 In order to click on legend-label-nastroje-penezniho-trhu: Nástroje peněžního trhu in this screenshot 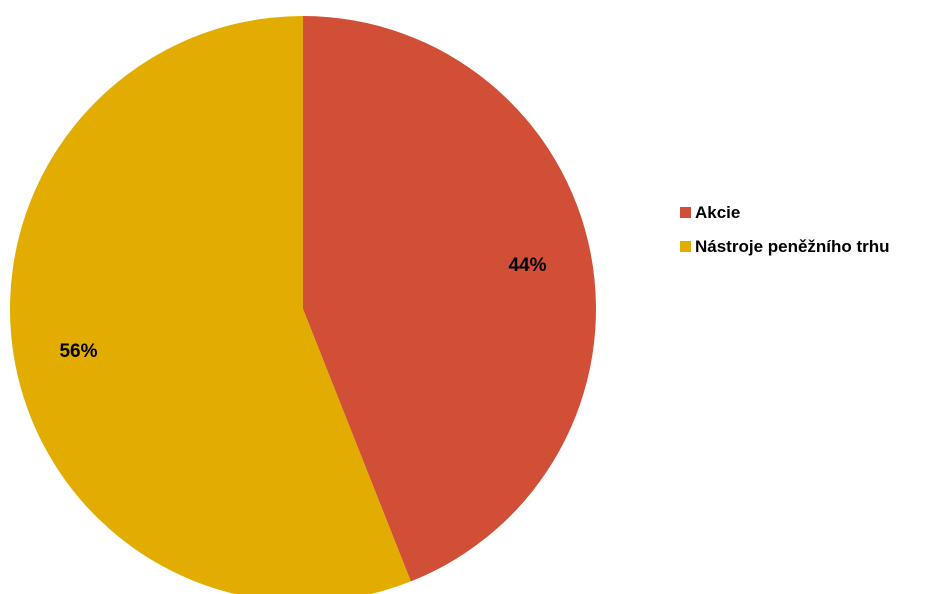, I will do `click(792, 246)`.